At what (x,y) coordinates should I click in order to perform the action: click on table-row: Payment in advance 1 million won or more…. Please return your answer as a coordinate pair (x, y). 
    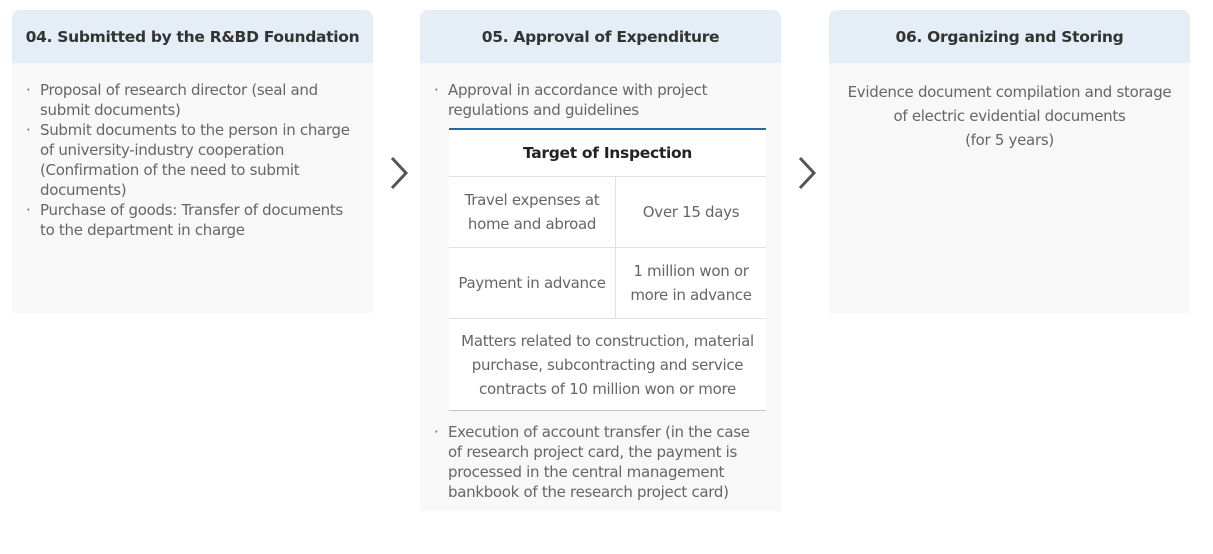
    Looking at the image, I should click on (607, 283).